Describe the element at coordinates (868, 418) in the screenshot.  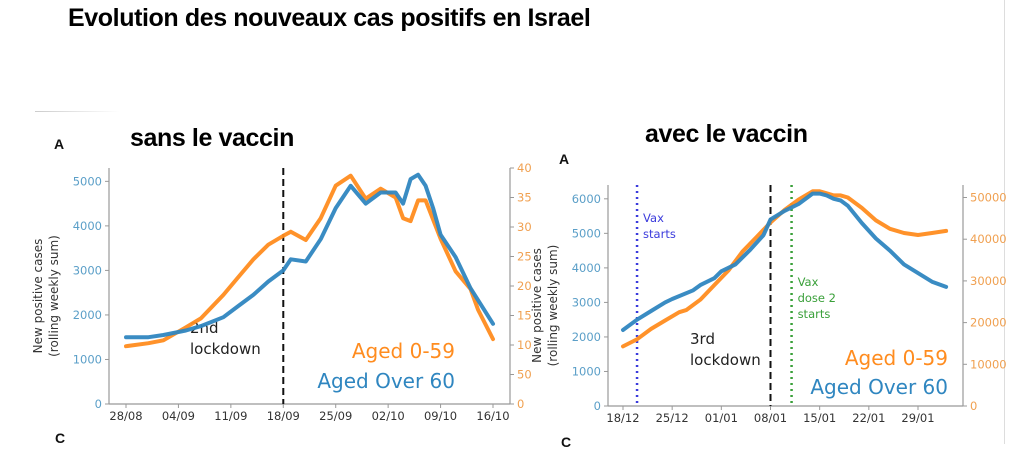
I see `x-tick-label: 22/01` at that location.